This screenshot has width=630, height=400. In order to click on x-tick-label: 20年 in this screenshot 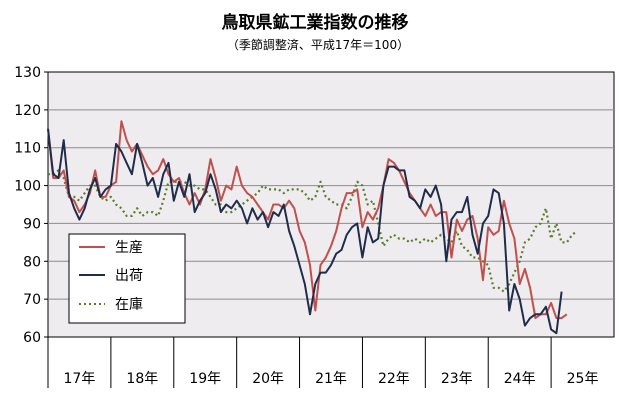, I will do `click(268, 379)`.